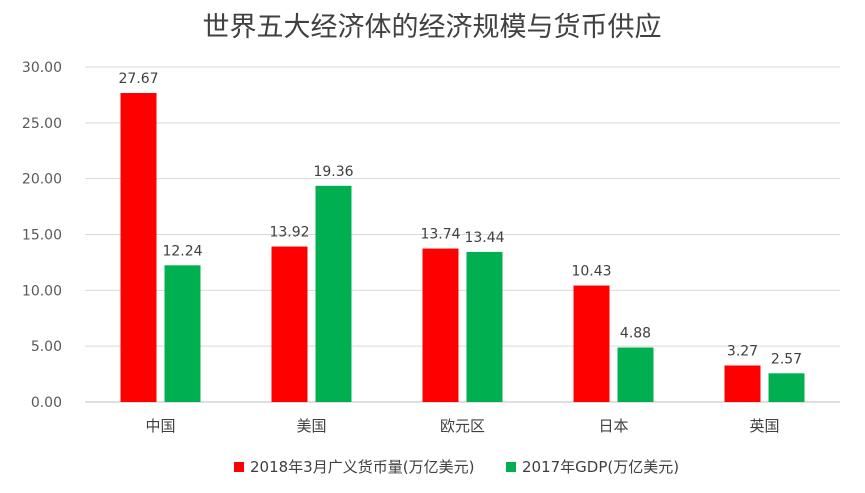 Image resolution: width=865 pixels, height=493 pixels. I want to click on legend-label-gdp: 2017年GDP(万亿美元), so click(600, 467).